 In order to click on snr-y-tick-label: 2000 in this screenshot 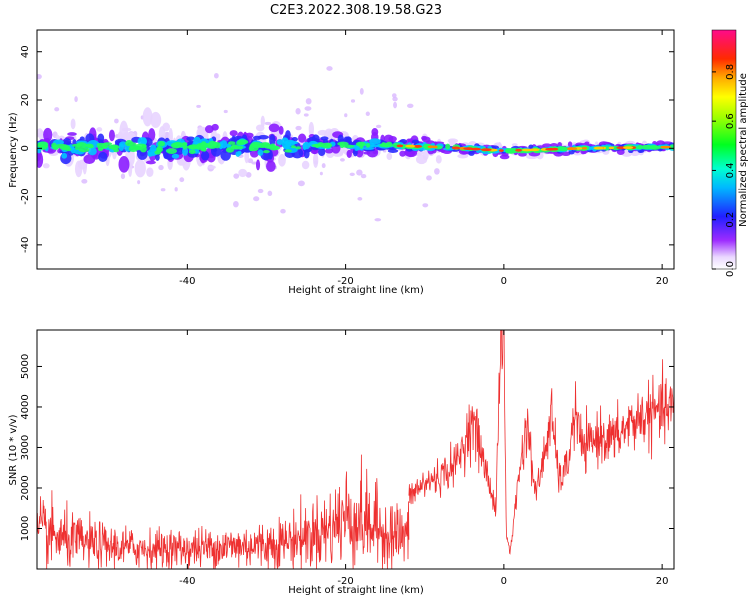, I will do `click(25, 487)`.